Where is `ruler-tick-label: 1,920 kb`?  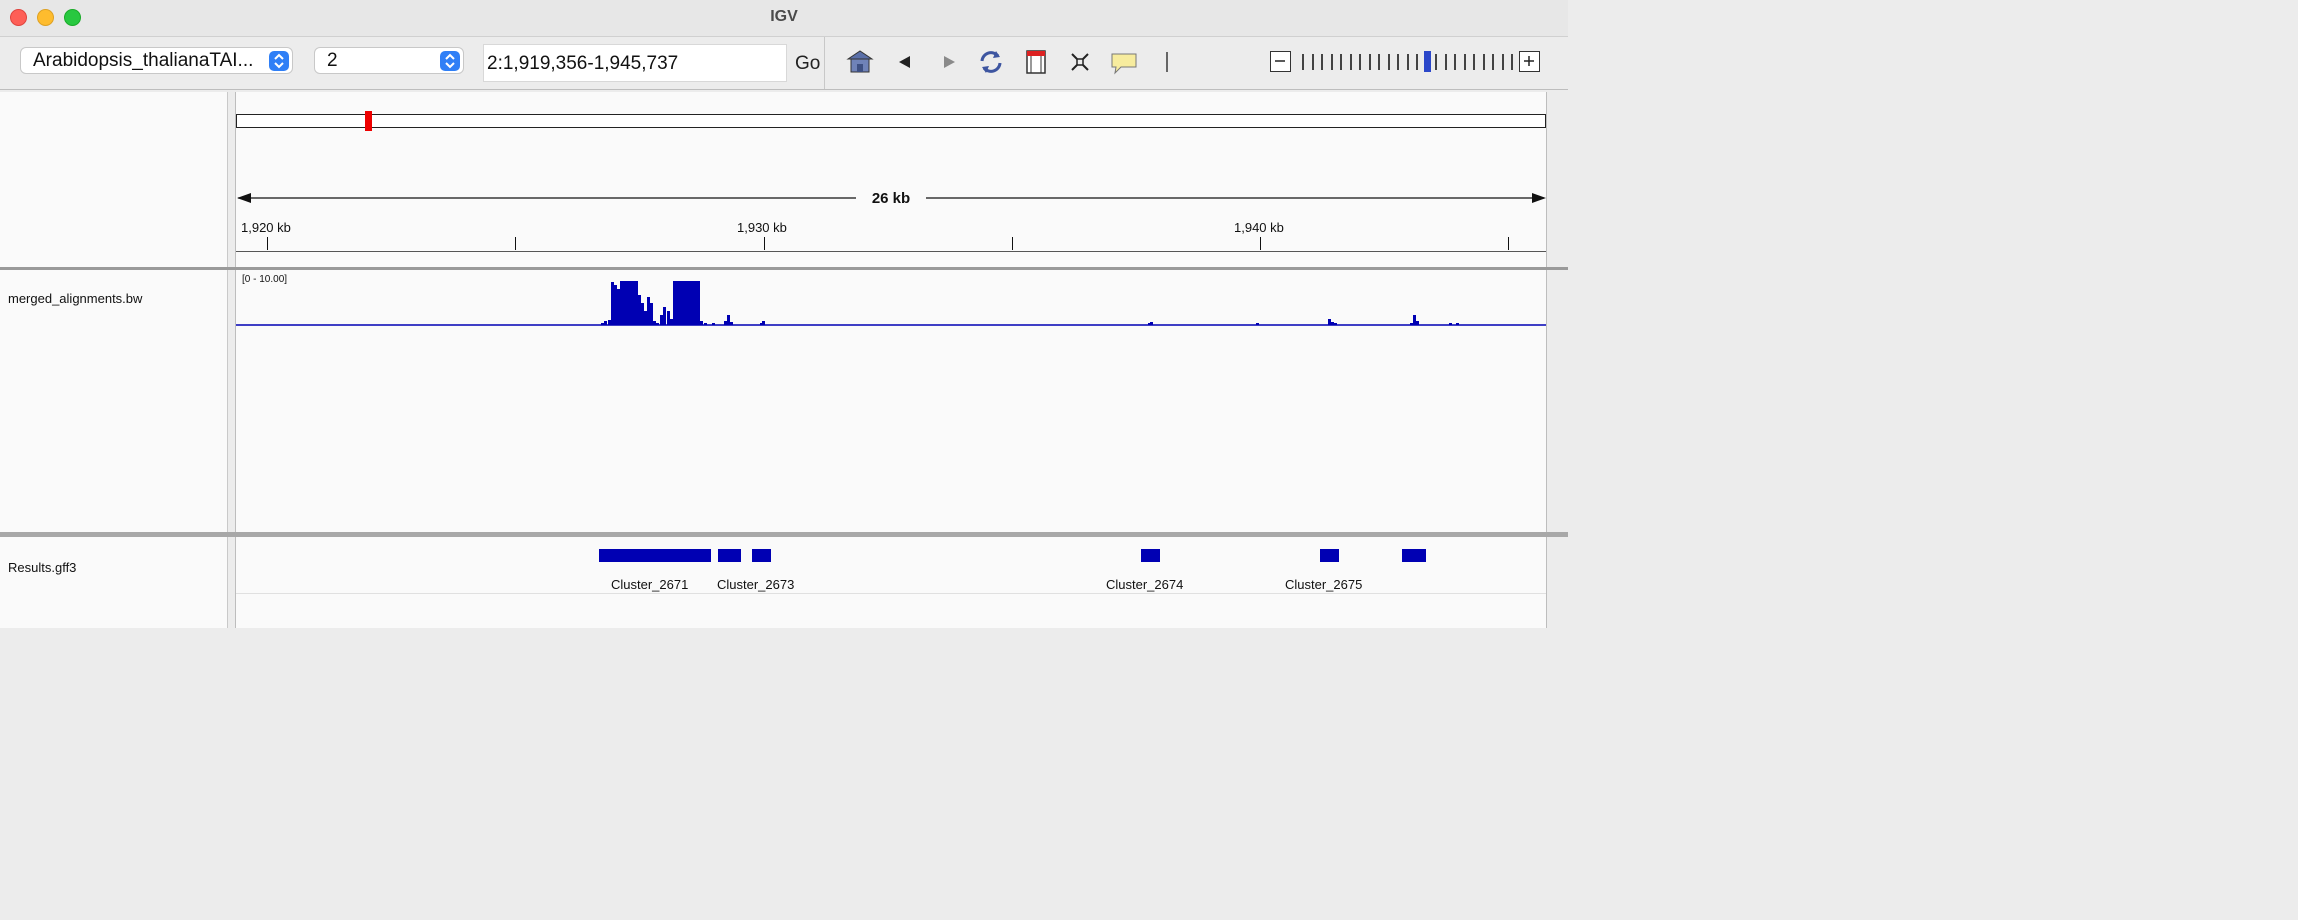
ruler-tick-label: 1,920 kb is located at coordinates (266, 227).